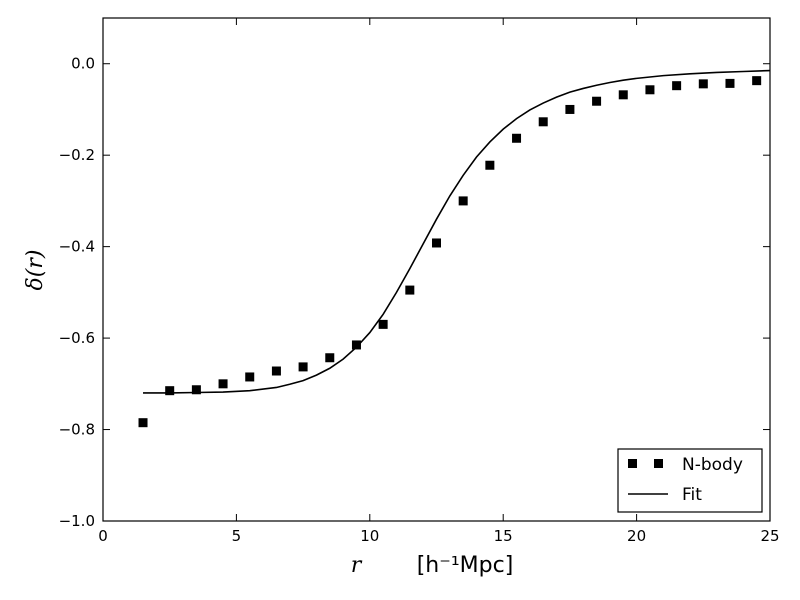 Image resolution: width=800 pixels, height=600 pixels. I want to click on y-tick-label: −1.0, so click(77, 521).